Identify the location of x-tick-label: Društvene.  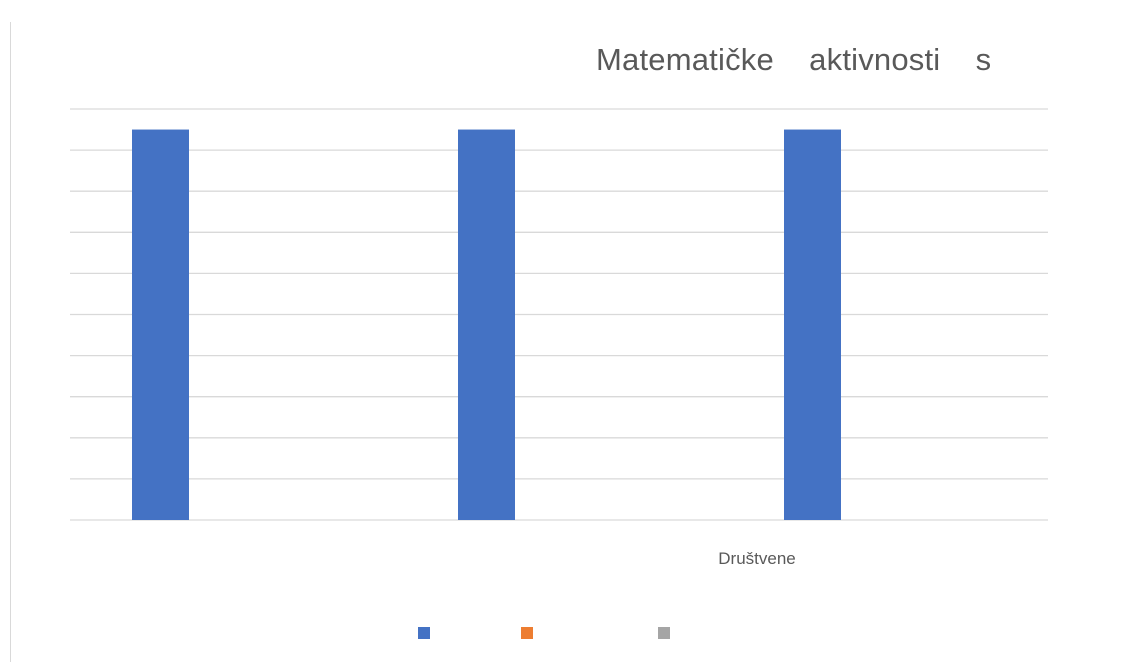
(756, 558).